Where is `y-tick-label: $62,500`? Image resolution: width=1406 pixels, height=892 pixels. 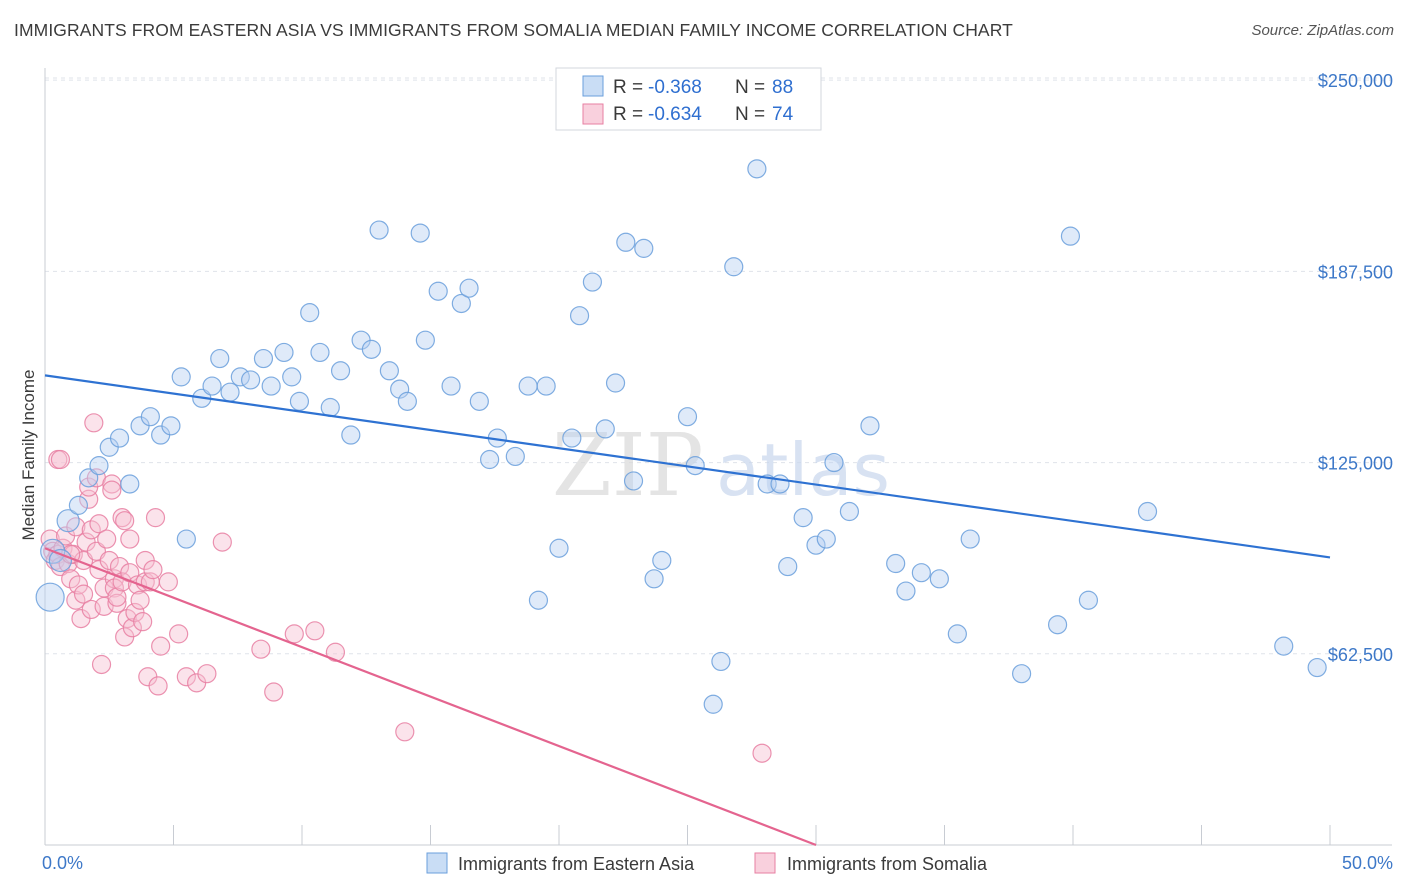
y-tick-label: $62,500 is located at coordinates (1360, 655).